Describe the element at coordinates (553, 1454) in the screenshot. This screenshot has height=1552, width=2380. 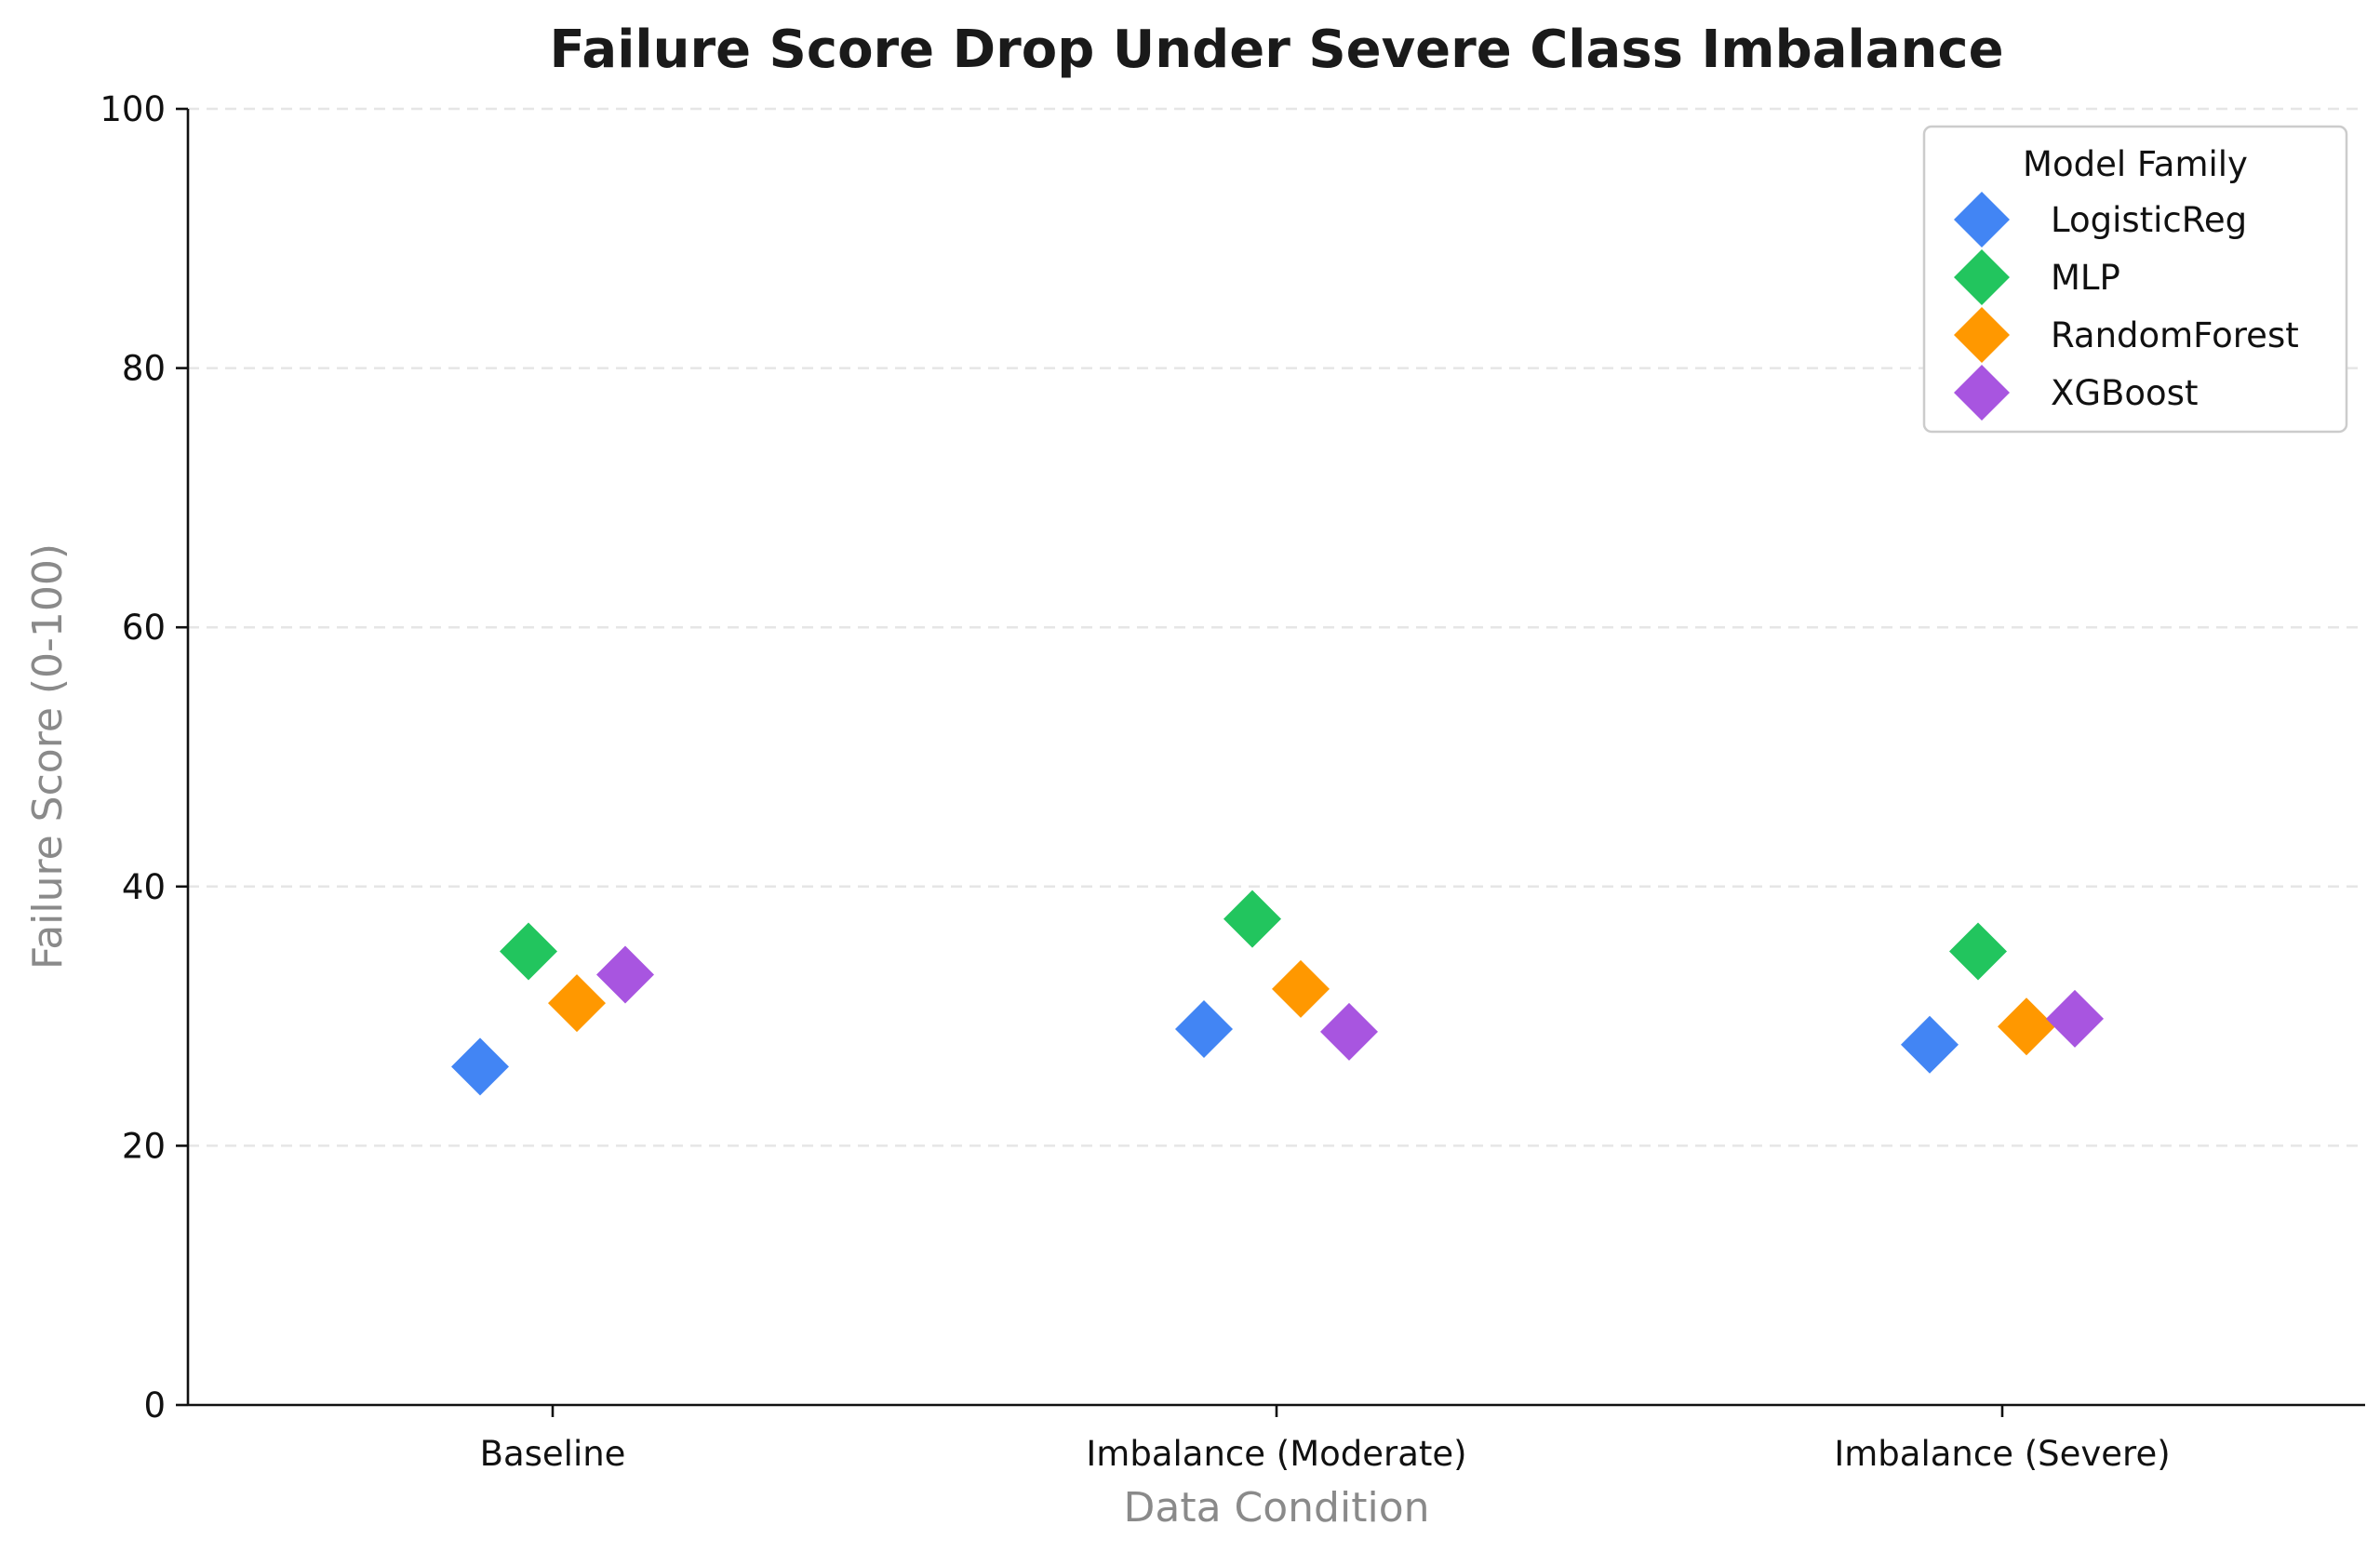
I see `x-tick-label: Baseline` at that location.